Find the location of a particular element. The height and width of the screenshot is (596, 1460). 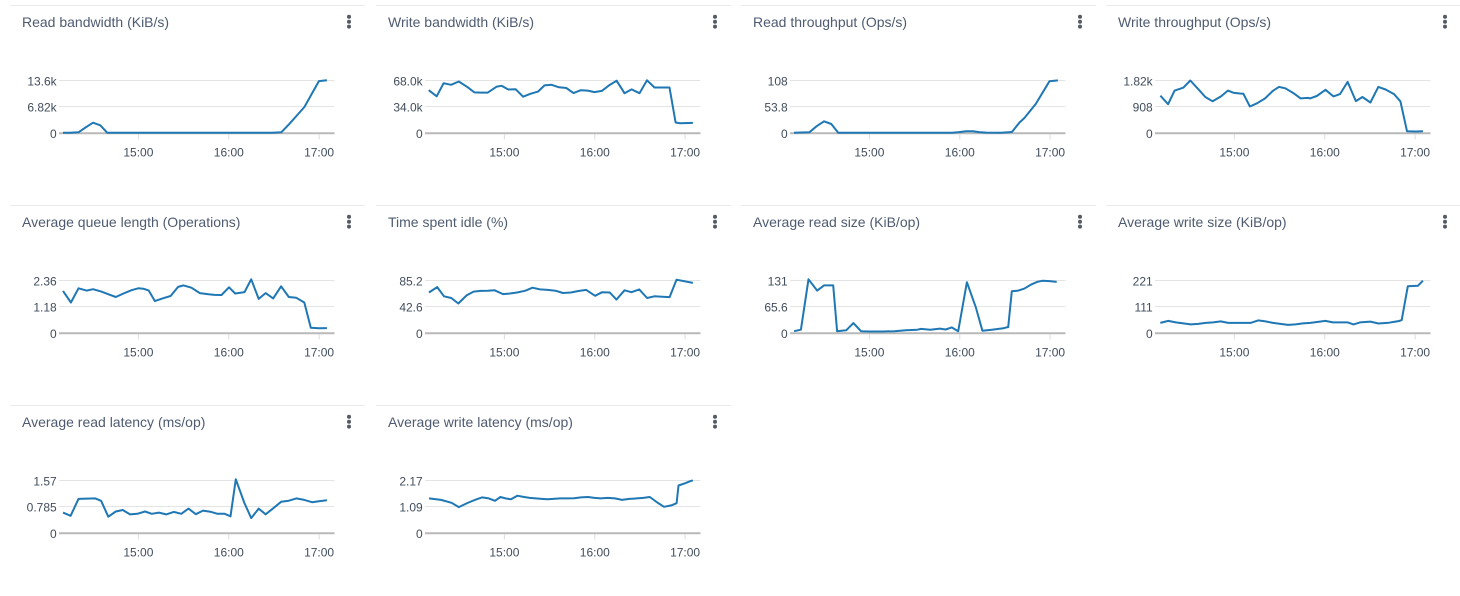

svg-text: 1.57 is located at coordinates (45, 481).